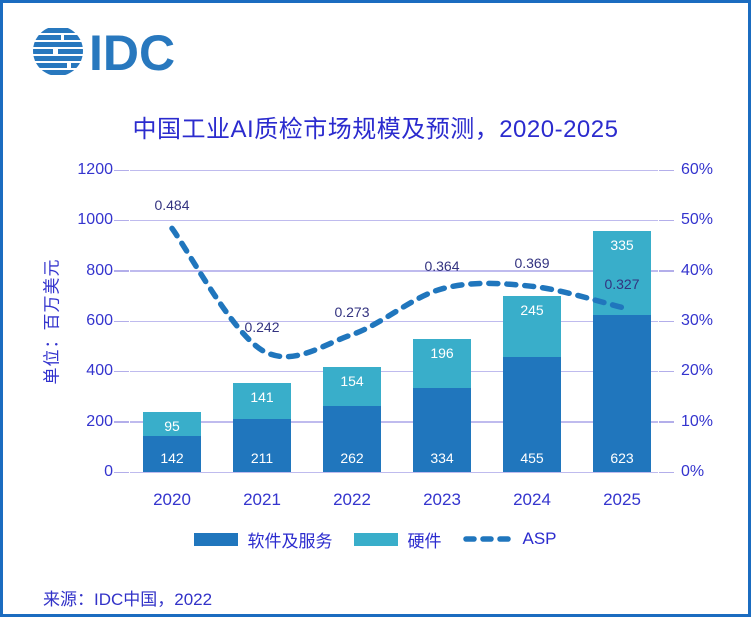  I want to click on legend-item: 软件及服务, so click(263, 539).